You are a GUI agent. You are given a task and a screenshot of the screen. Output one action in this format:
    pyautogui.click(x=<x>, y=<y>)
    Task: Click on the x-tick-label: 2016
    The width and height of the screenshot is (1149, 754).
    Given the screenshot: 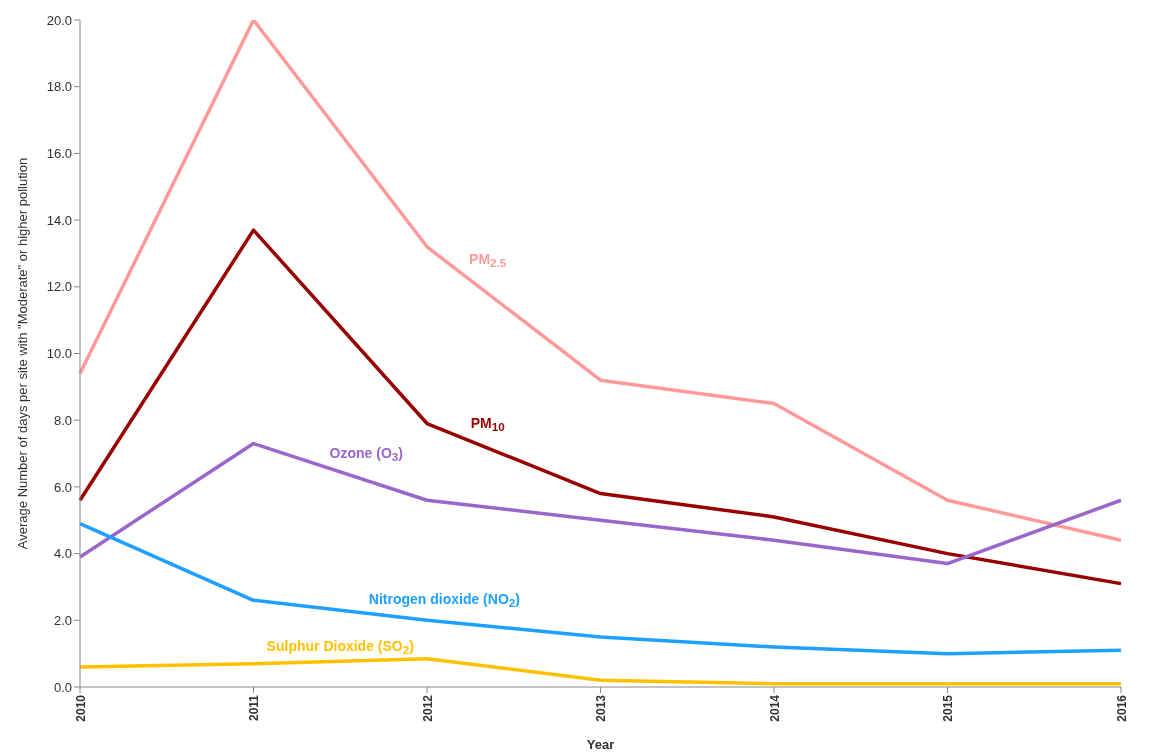 What is the action you would take?
    pyautogui.click(x=1121, y=708)
    